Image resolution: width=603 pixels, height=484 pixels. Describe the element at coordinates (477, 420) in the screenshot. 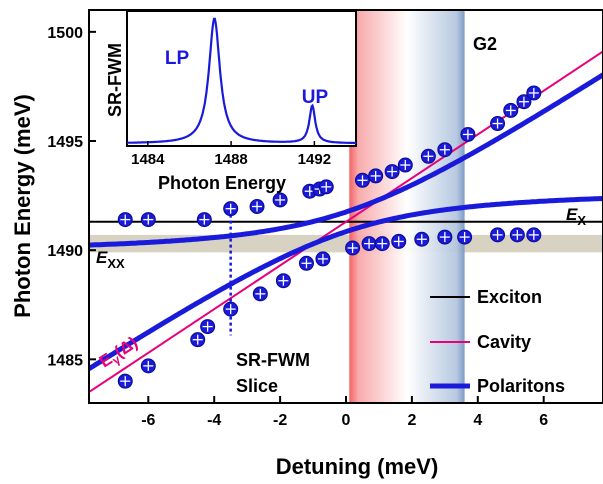

I see `x-tick-label: 4` at that location.